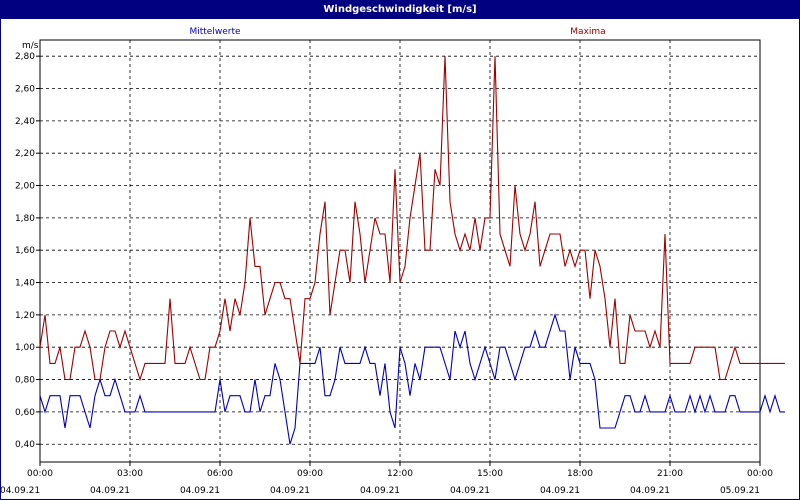  Describe the element at coordinates (214, 32) in the screenshot. I see `legend-mittelwerte: Mittelwerte` at that location.